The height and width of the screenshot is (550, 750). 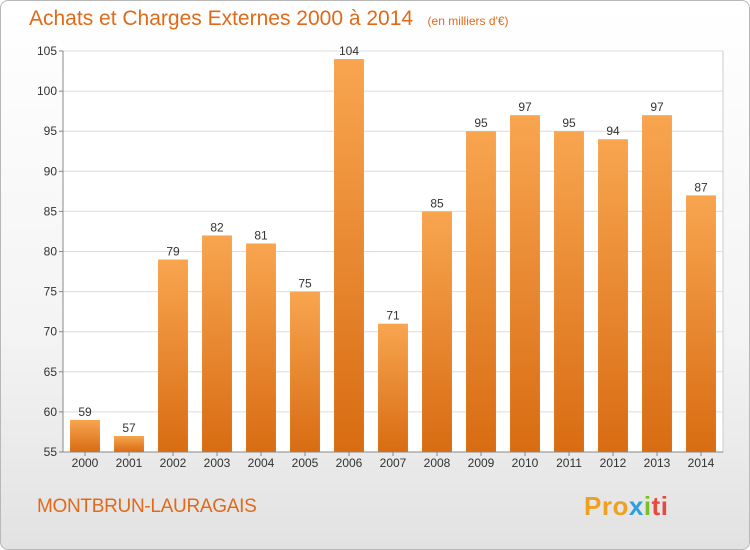 What do you see at coordinates (569, 463) in the screenshot?
I see `x-tick-label: 2011` at bounding box center [569, 463].